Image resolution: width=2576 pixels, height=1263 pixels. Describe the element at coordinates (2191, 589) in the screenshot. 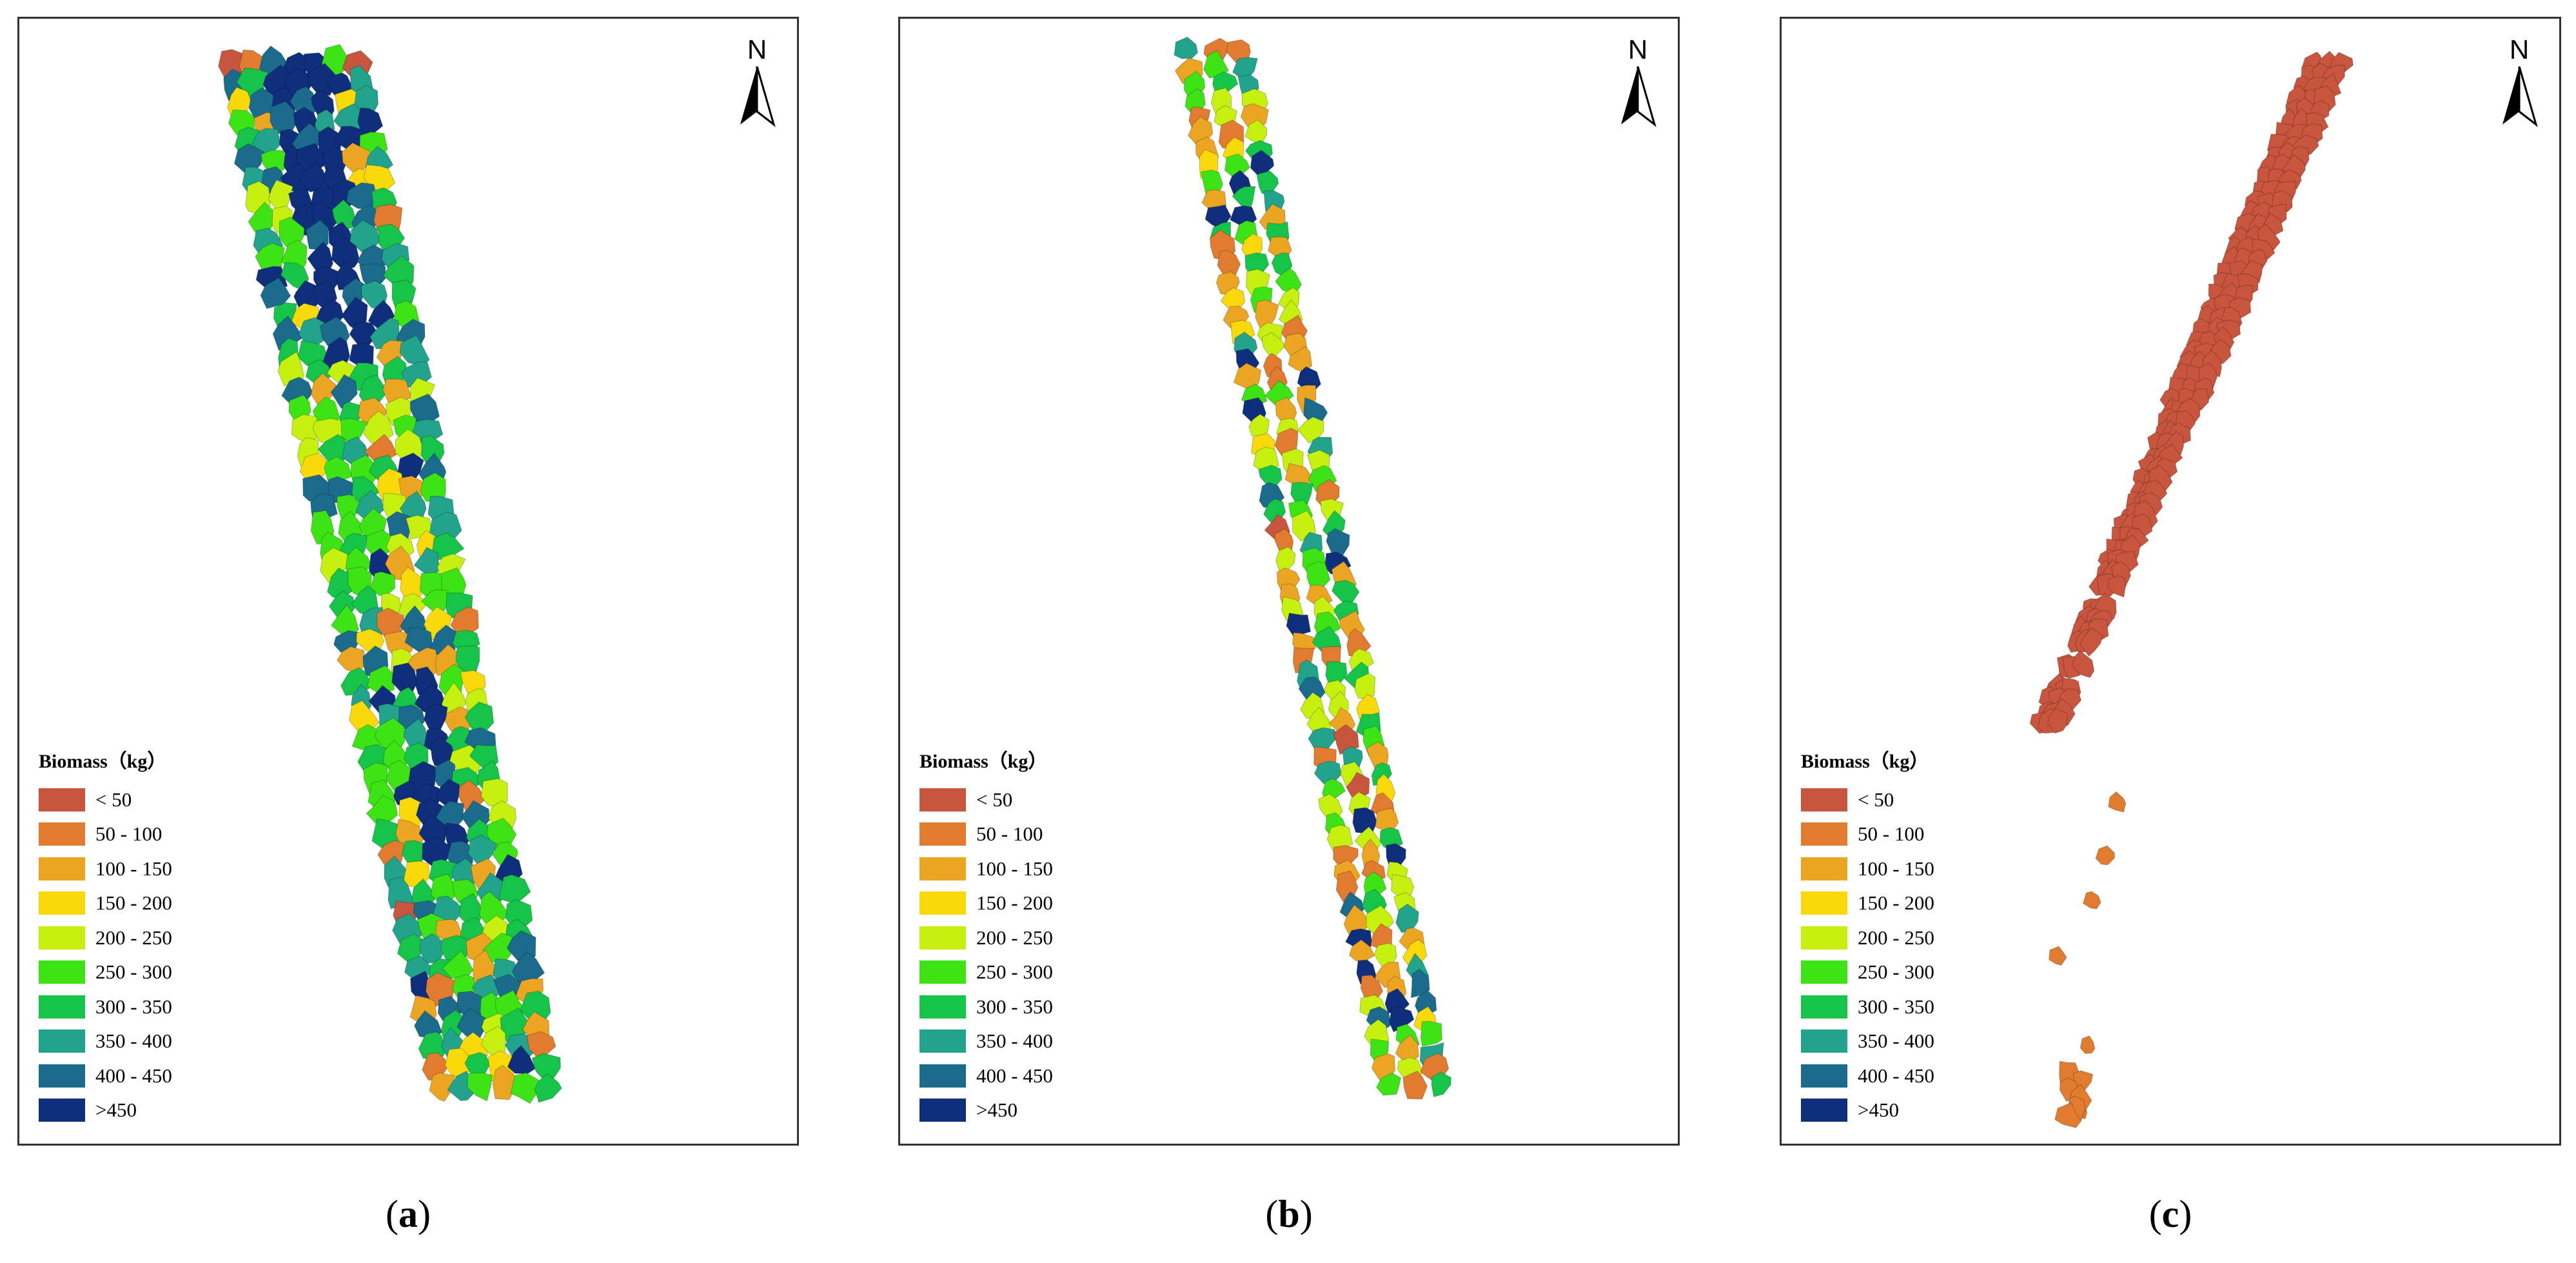

I see `biomass-map-c` at that location.